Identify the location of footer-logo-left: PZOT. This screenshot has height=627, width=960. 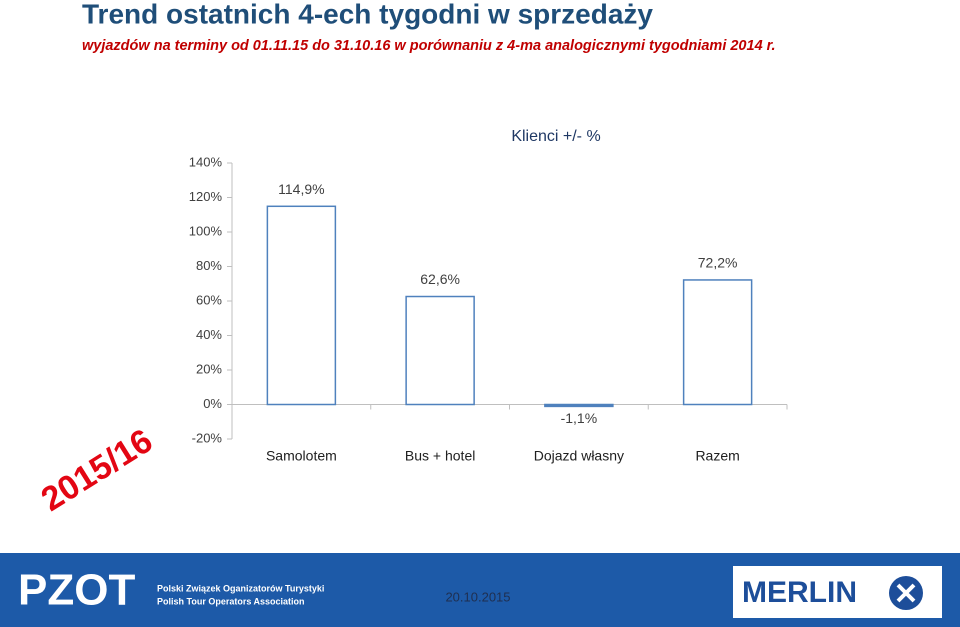
(76, 590).